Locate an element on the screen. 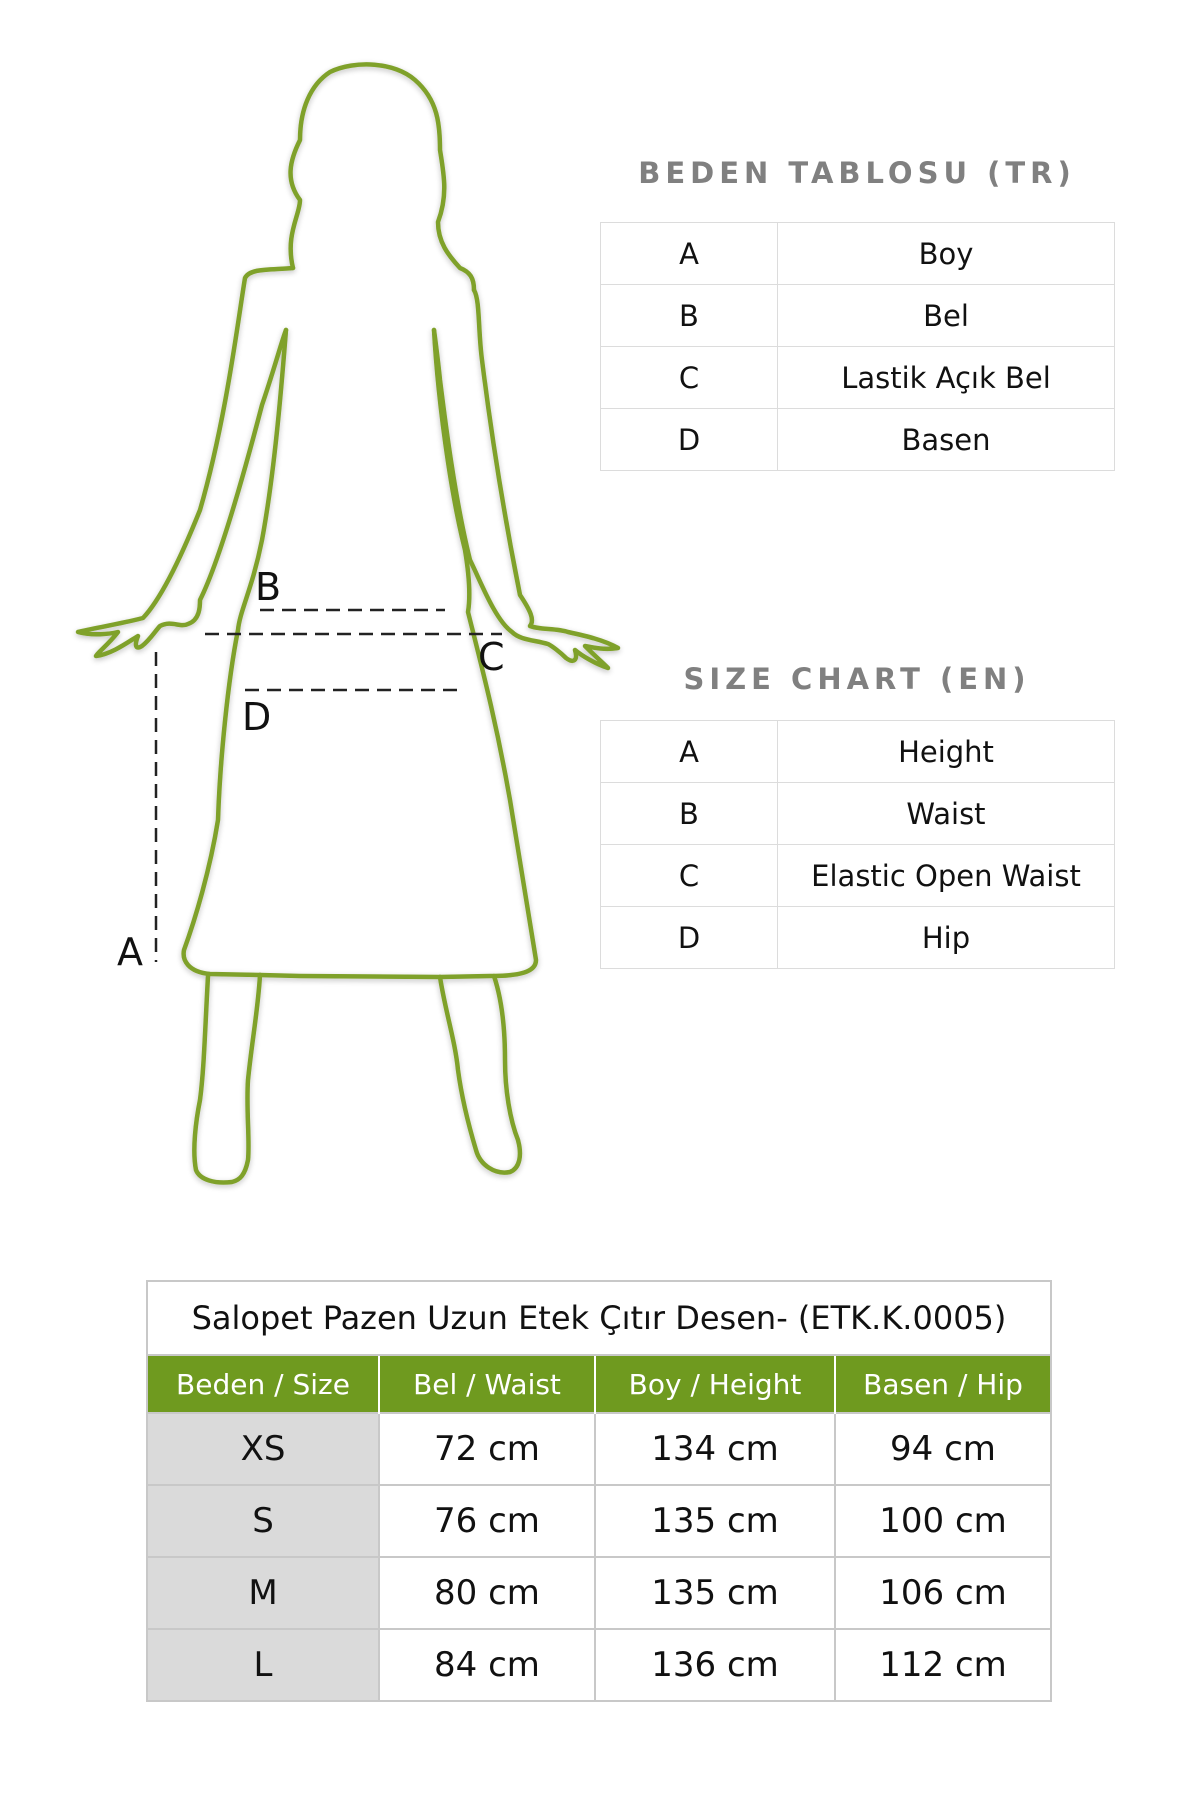 The image size is (1200, 1800). legend-value: Lastik Açık Bel is located at coordinates (946, 377).